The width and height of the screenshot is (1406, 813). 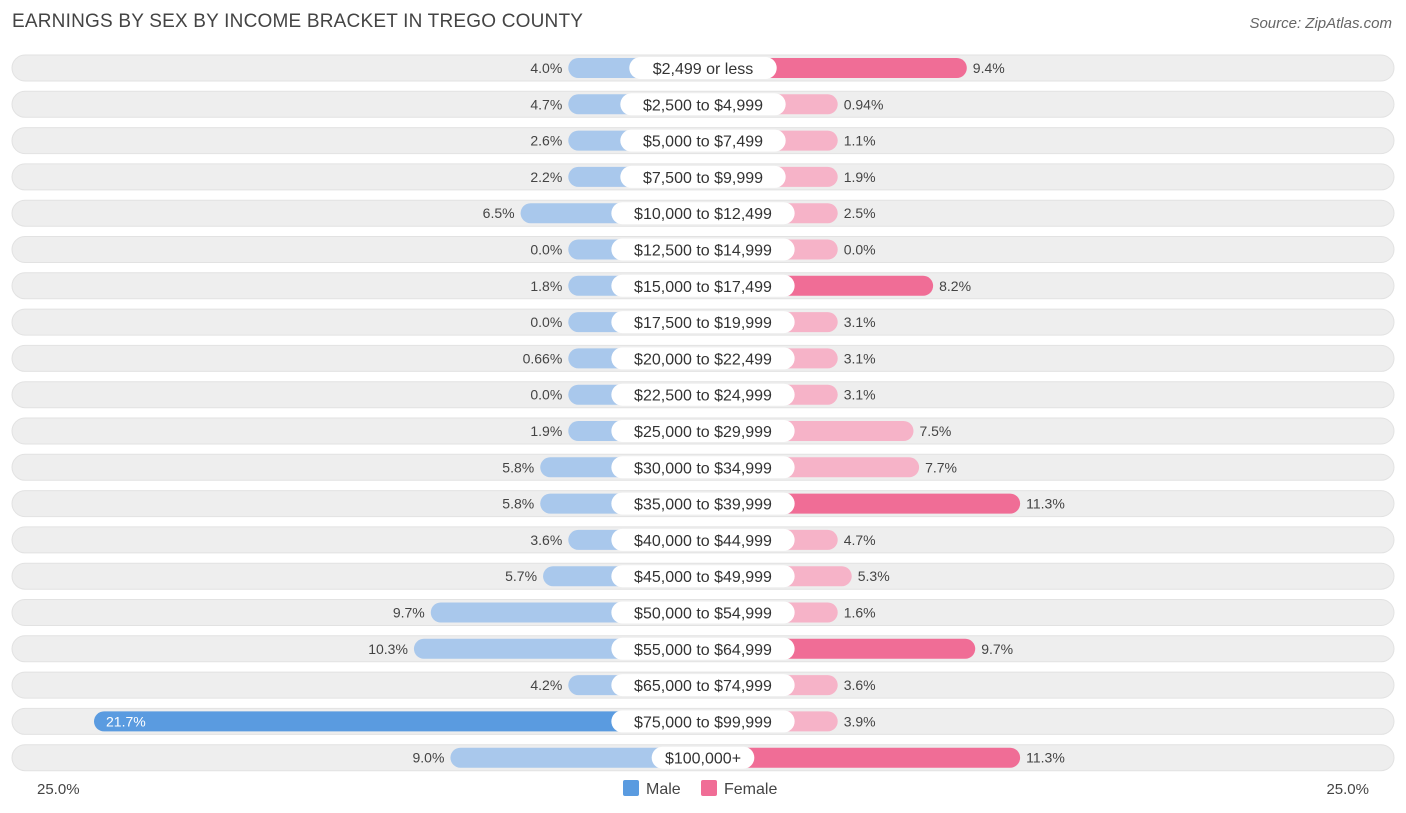 I want to click on category-label: $12,500 to $14,999, so click(x=703, y=251).